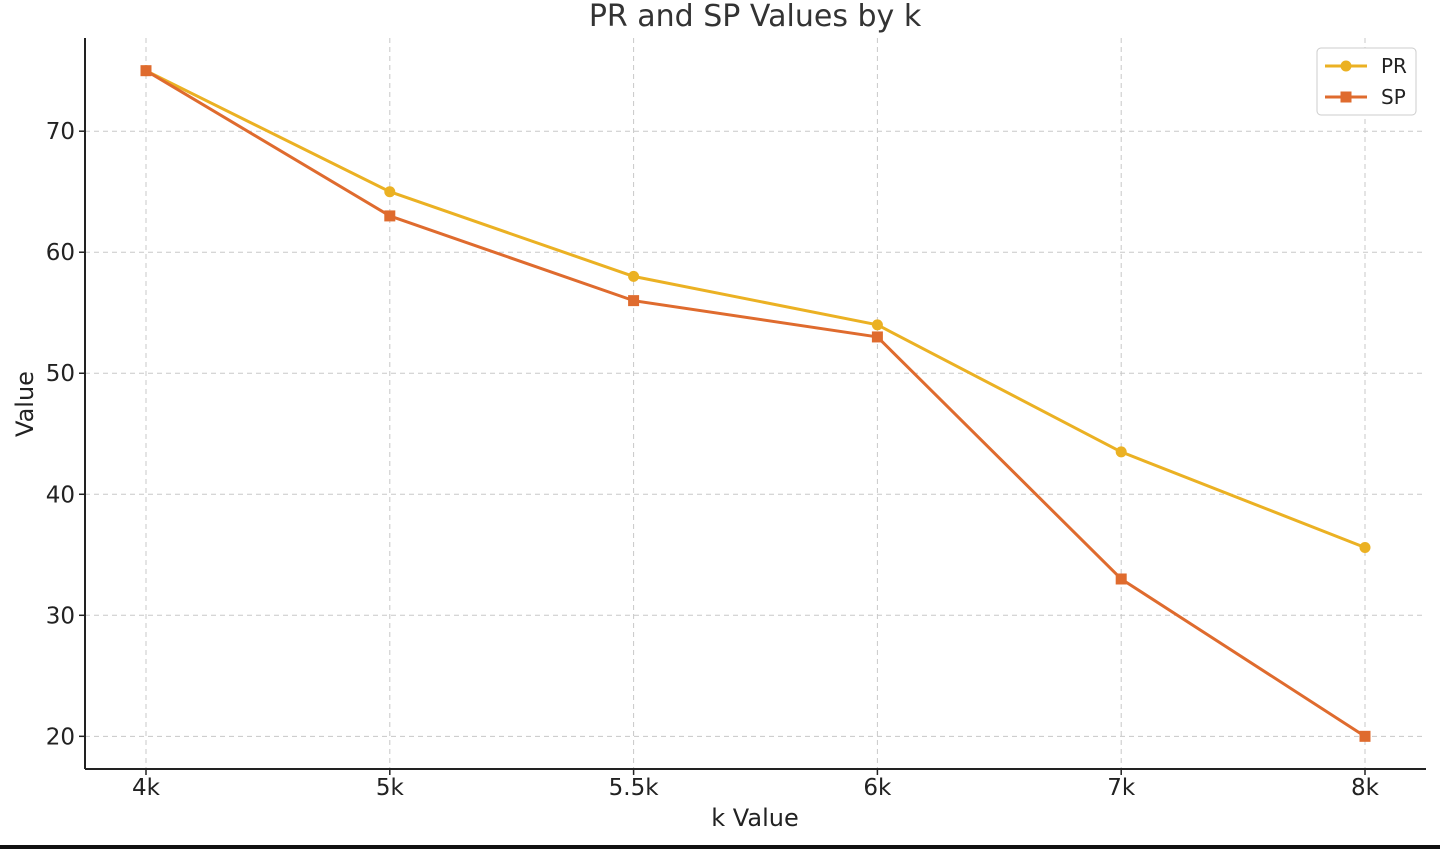 This screenshot has width=1440, height=849. What do you see at coordinates (60, 374) in the screenshot?
I see `y-tick-label: 50` at bounding box center [60, 374].